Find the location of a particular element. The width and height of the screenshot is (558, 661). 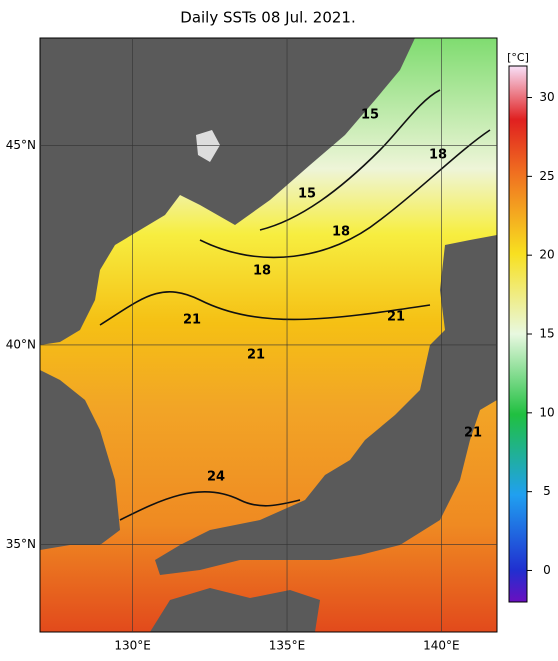

colorbar-label: 15 is located at coordinates (546, 334).